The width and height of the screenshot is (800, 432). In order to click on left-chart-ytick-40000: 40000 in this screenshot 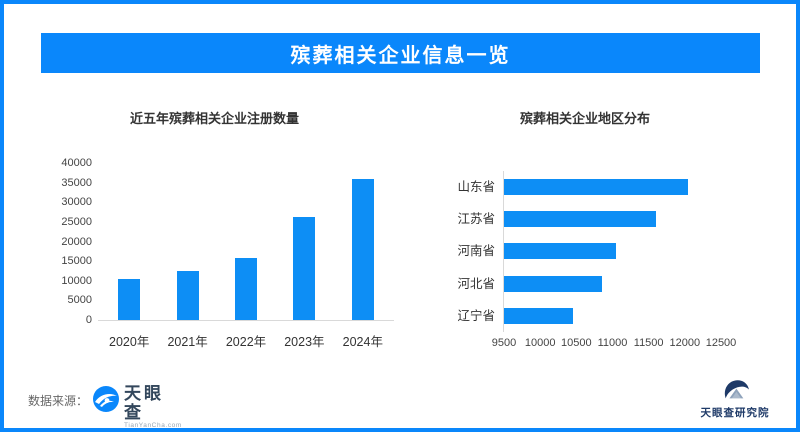, I will do `click(76, 163)`.